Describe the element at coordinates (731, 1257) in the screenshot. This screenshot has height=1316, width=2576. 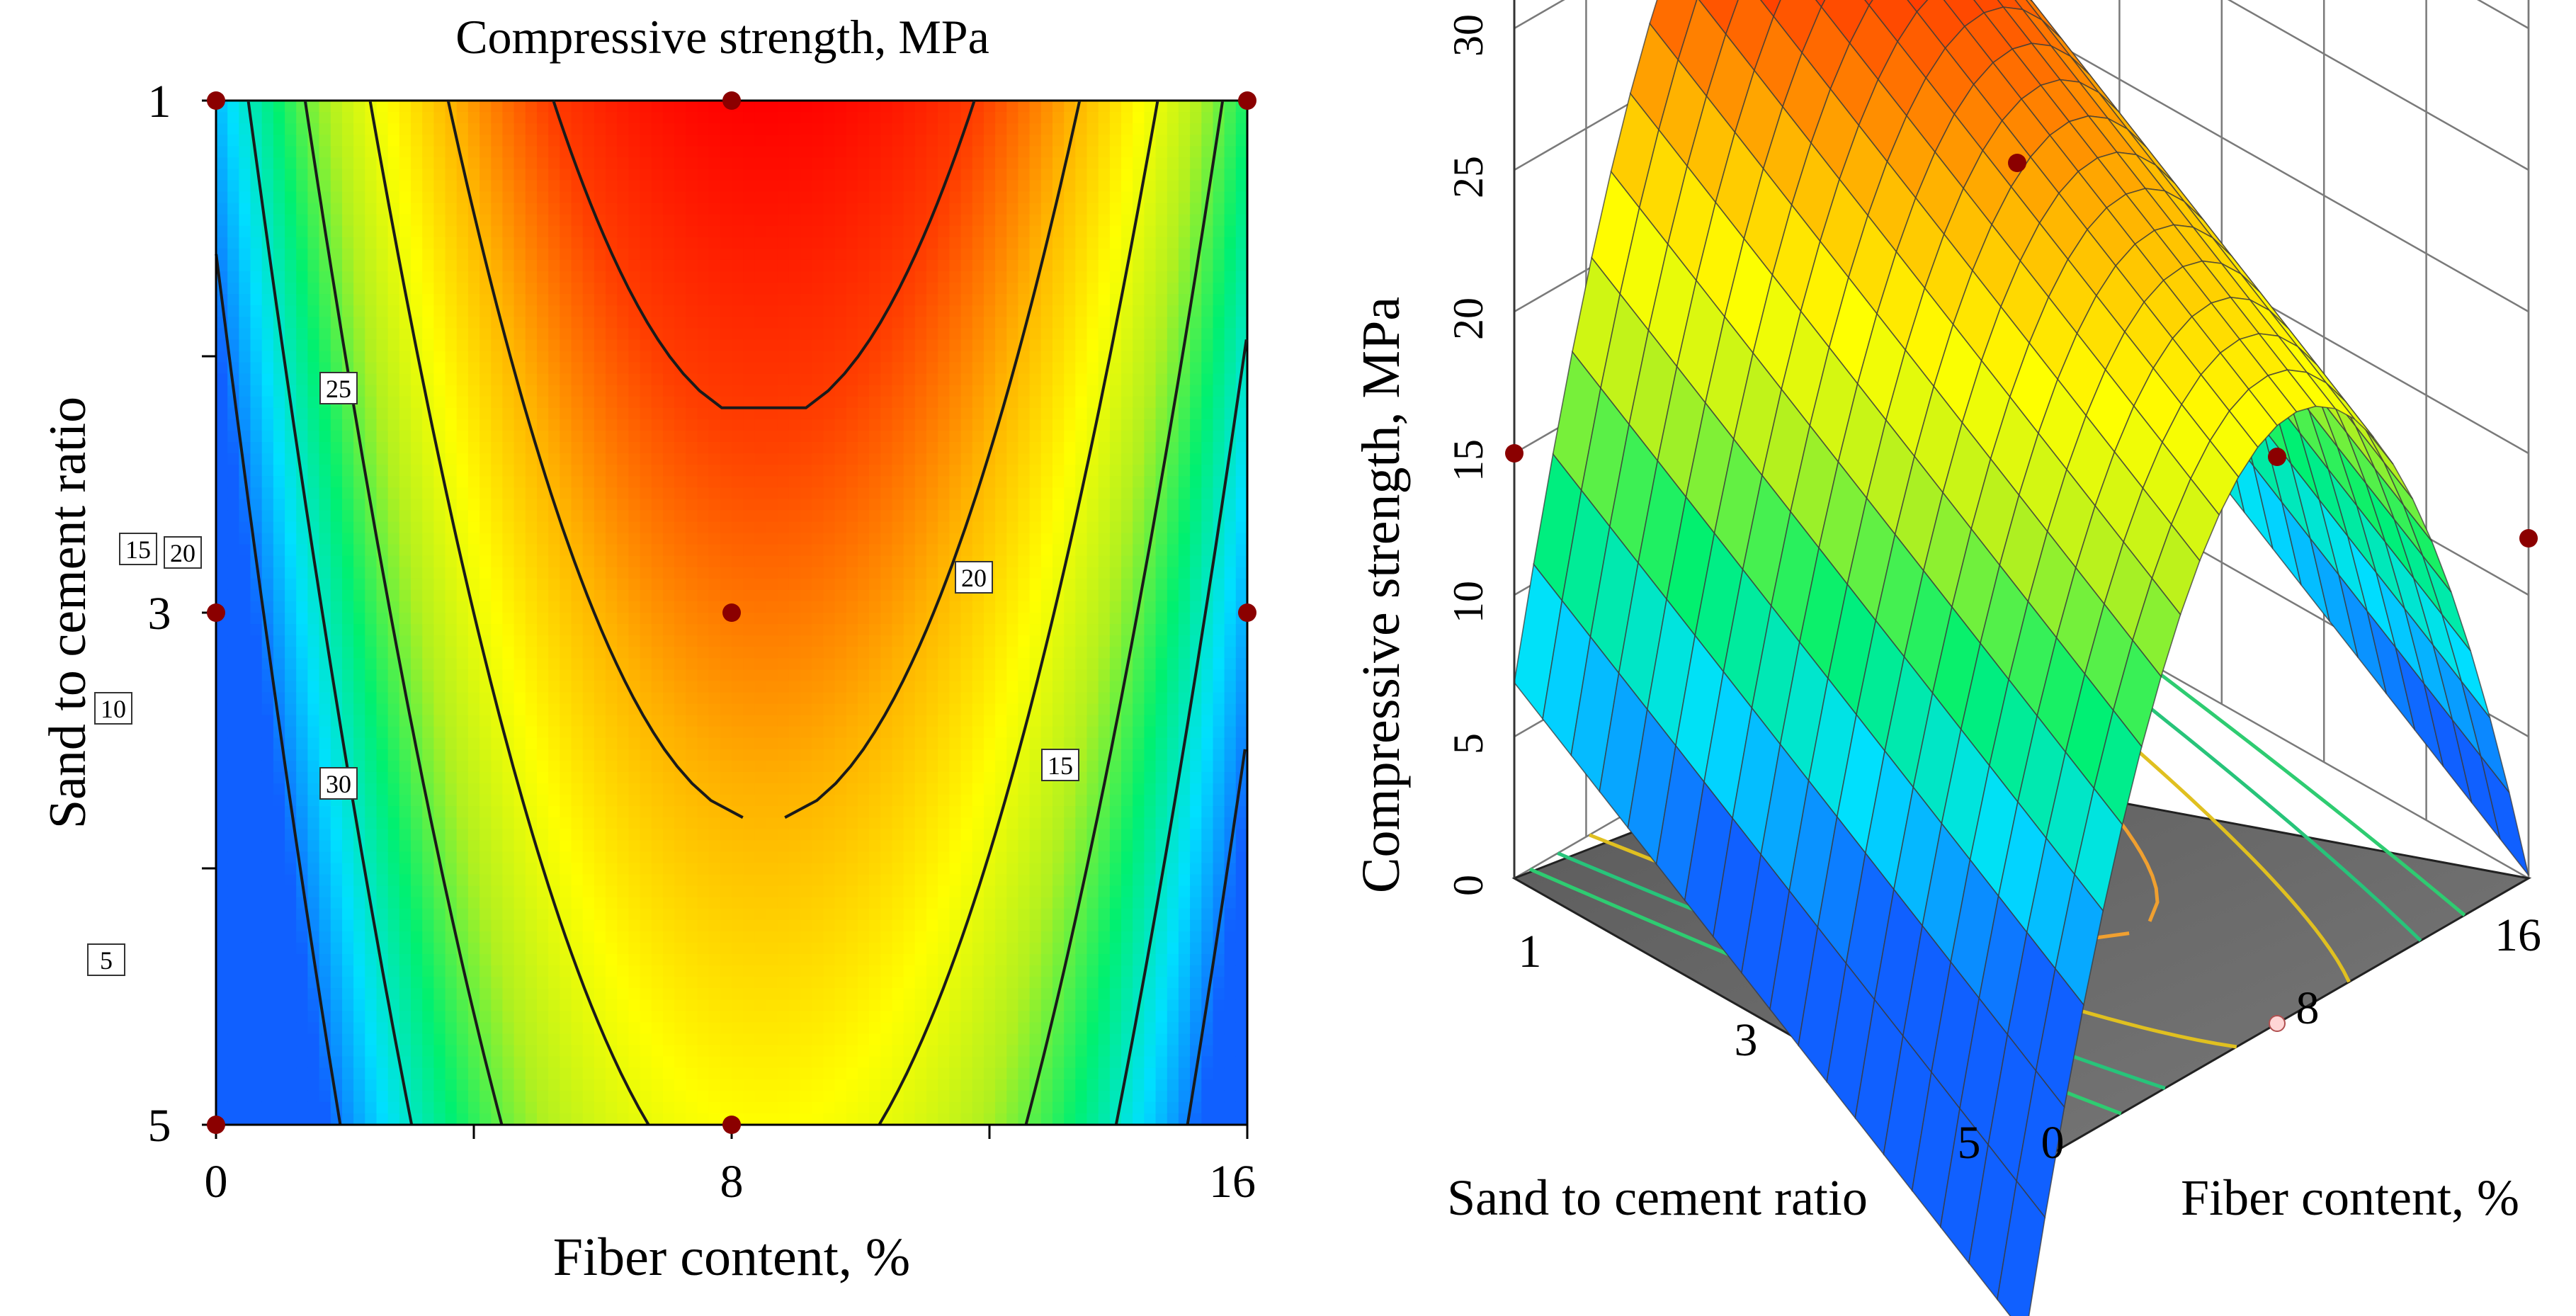
I see `x-axis-label: Fiber content, %` at that location.